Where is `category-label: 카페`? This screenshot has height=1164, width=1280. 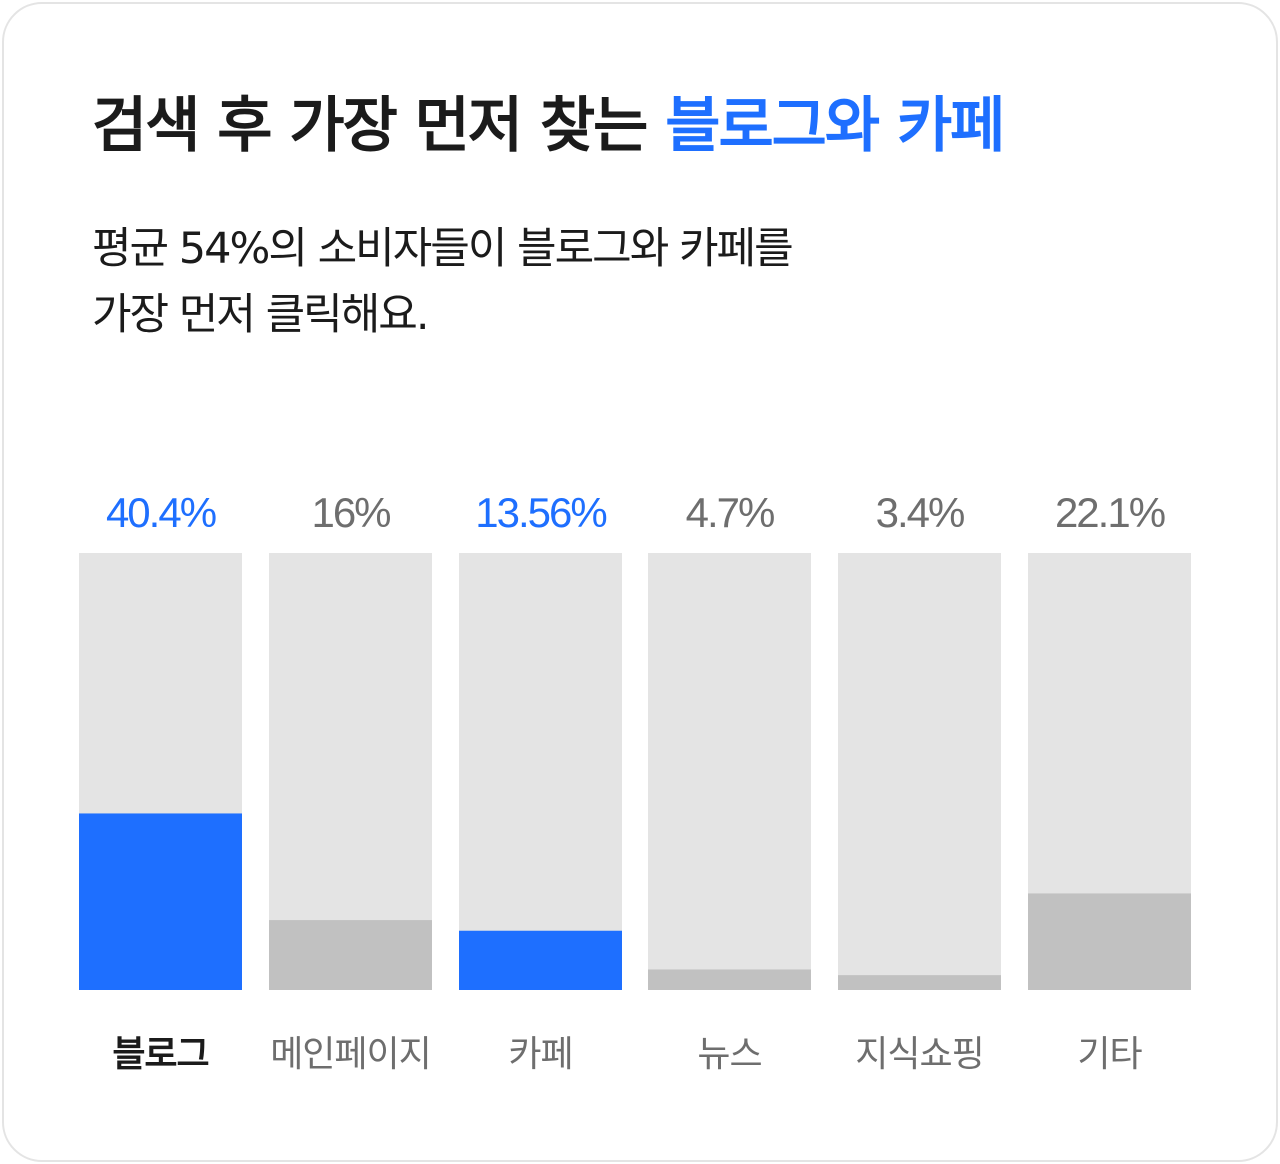 category-label: 카페 is located at coordinates (540, 1054).